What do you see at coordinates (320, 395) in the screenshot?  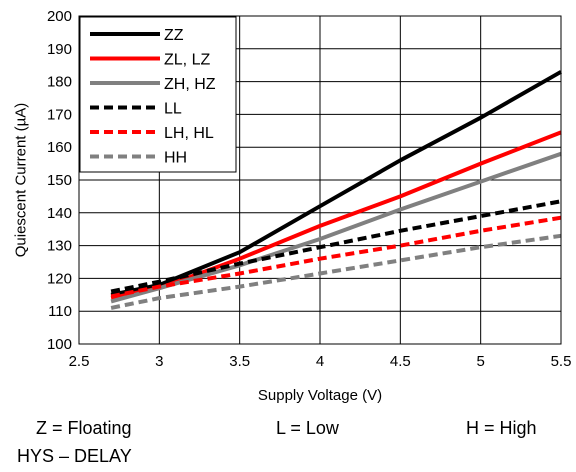 I see `x-axis-title: Supply Voltage (V)` at bounding box center [320, 395].